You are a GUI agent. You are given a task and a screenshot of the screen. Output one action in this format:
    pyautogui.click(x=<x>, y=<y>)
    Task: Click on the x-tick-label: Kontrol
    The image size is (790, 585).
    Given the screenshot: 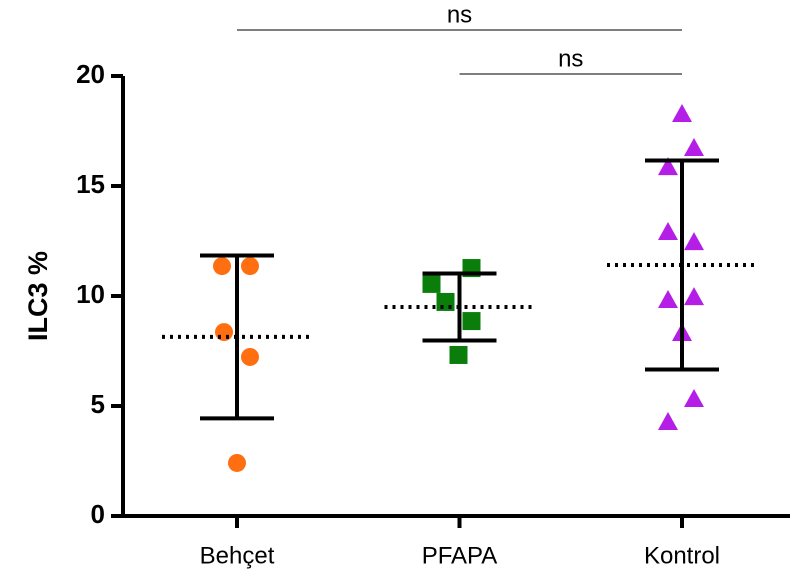 What is the action you would take?
    pyautogui.click(x=682, y=555)
    